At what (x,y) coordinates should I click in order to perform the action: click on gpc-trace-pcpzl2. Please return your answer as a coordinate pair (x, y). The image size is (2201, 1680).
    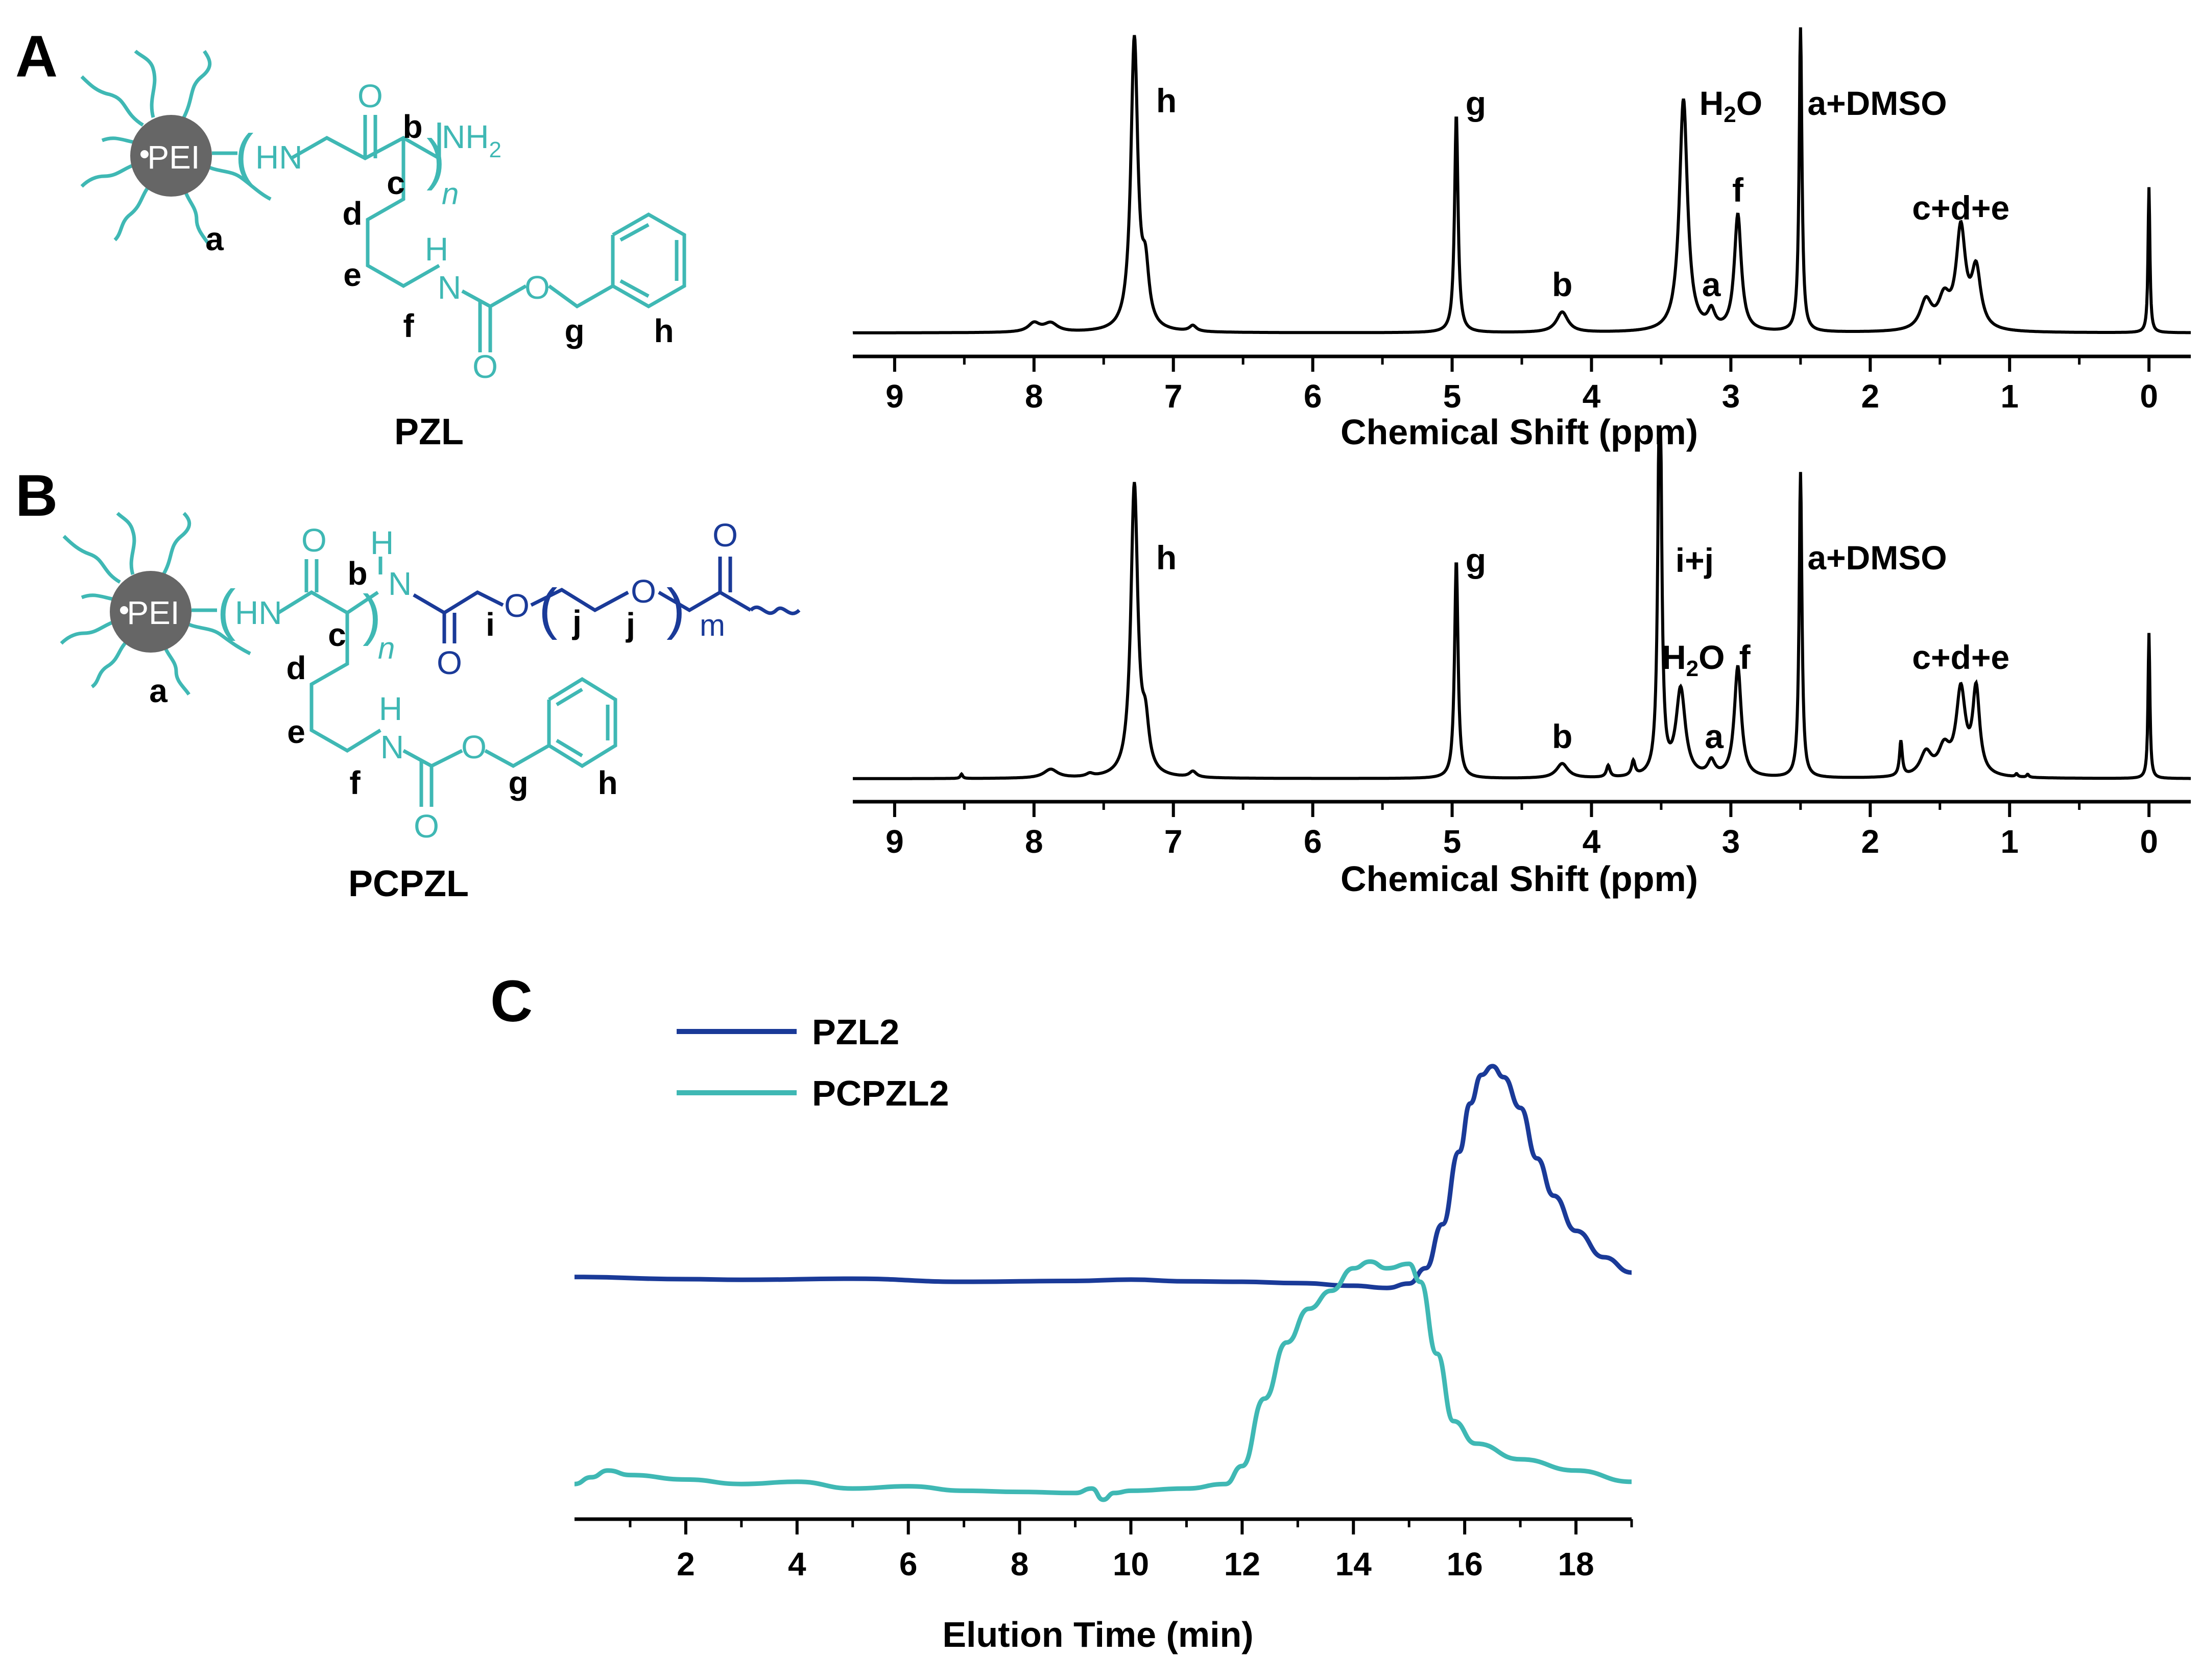
    Looking at the image, I should click on (1103, 1380).